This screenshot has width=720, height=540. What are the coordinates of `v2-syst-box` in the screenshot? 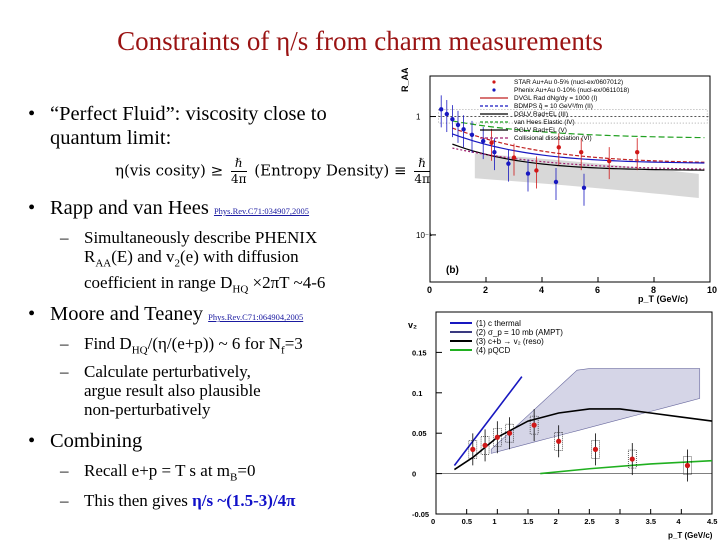 It's located at (497, 437).